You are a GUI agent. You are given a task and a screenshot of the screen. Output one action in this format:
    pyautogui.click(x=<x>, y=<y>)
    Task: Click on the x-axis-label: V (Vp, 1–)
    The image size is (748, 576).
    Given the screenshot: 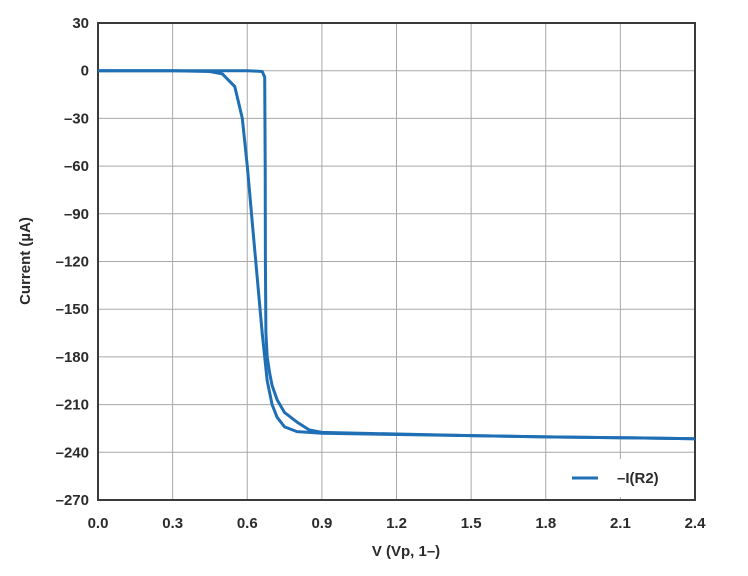 What is the action you would take?
    pyautogui.click(x=406, y=551)
    